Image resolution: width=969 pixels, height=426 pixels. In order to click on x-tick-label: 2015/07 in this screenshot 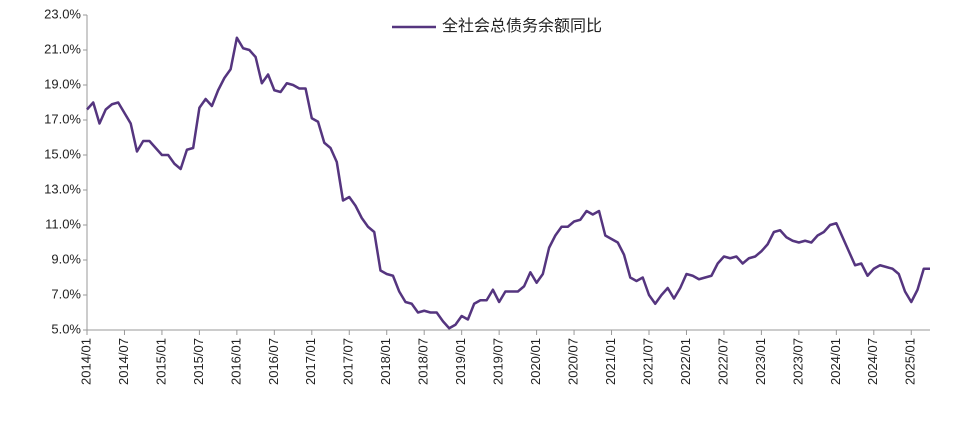, I will do `click(198, 361)`.